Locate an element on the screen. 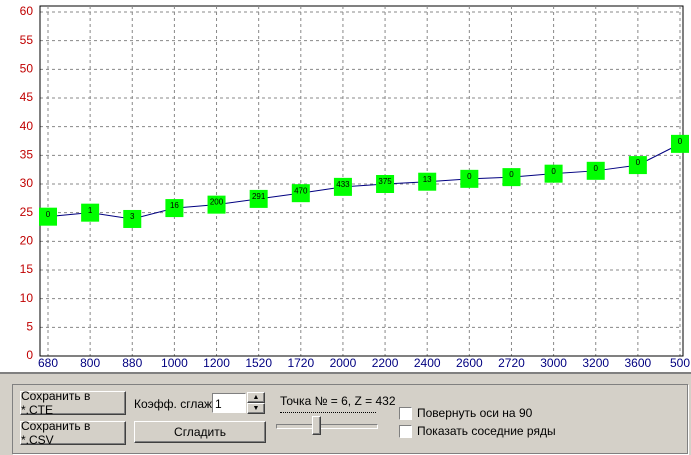 The image size is (691, 455). rotate-label: Повернуть оси на 90 is located at coordinates (475, 413).